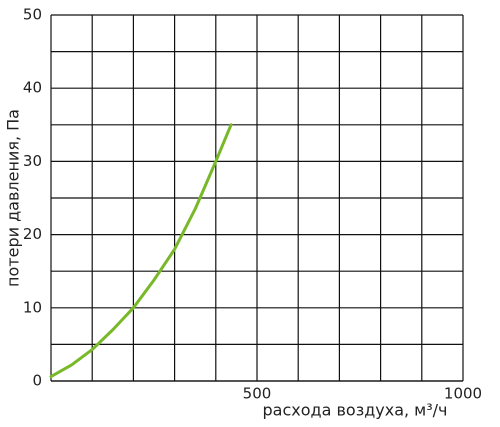  What do you see at coordinates (355, 410) in the screenshot?
I see `x-axis-title: расхода воздуха, м³/ч` at bounding box center [355, 410].